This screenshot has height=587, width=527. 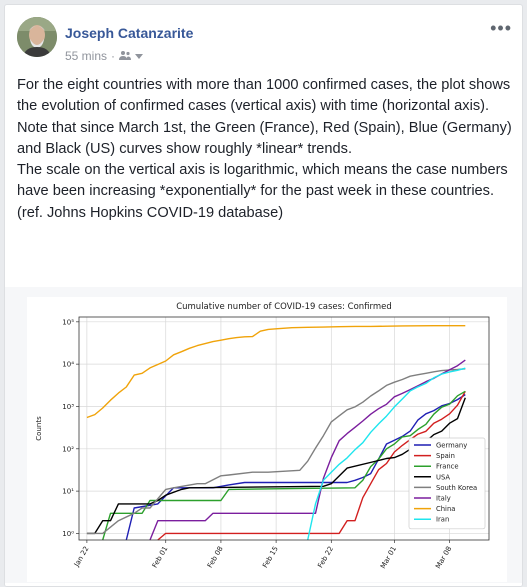 What do you see at coordinates (39, 428) in the screenshot?
I see `y-axis-label: Counts` at bounding box center [39, 428].